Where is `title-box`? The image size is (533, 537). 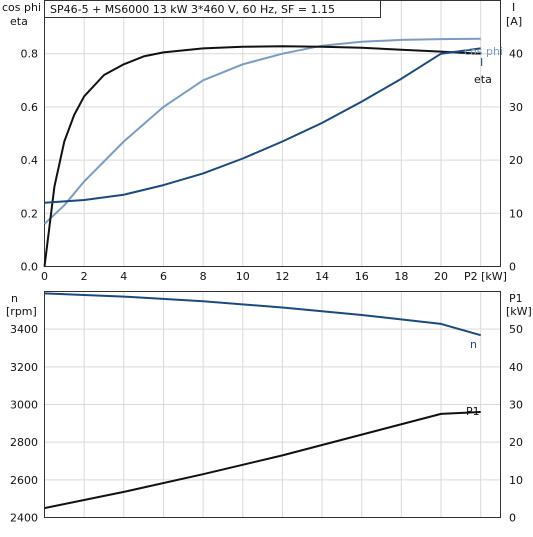
title-box is located at coordinates (212, 9).